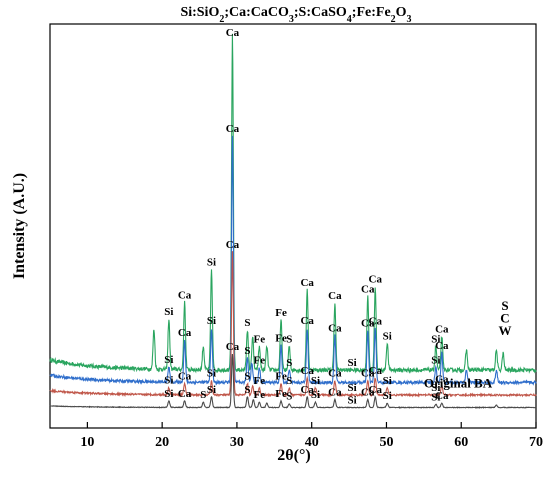 The image size is (550, 503). Describe the element at coordinates (19, 226) in the screenshot. I see `y-axis-label: Intensity (A.U.)` at that location.